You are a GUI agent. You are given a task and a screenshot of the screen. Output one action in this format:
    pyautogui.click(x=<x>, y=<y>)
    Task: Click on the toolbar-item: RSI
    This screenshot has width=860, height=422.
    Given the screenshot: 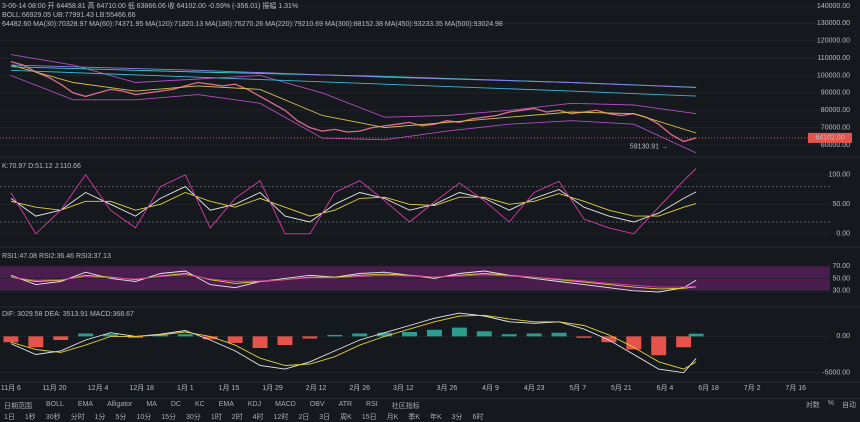 What is the action you would take?
    pyautogui.click(x=372, y=404)
    